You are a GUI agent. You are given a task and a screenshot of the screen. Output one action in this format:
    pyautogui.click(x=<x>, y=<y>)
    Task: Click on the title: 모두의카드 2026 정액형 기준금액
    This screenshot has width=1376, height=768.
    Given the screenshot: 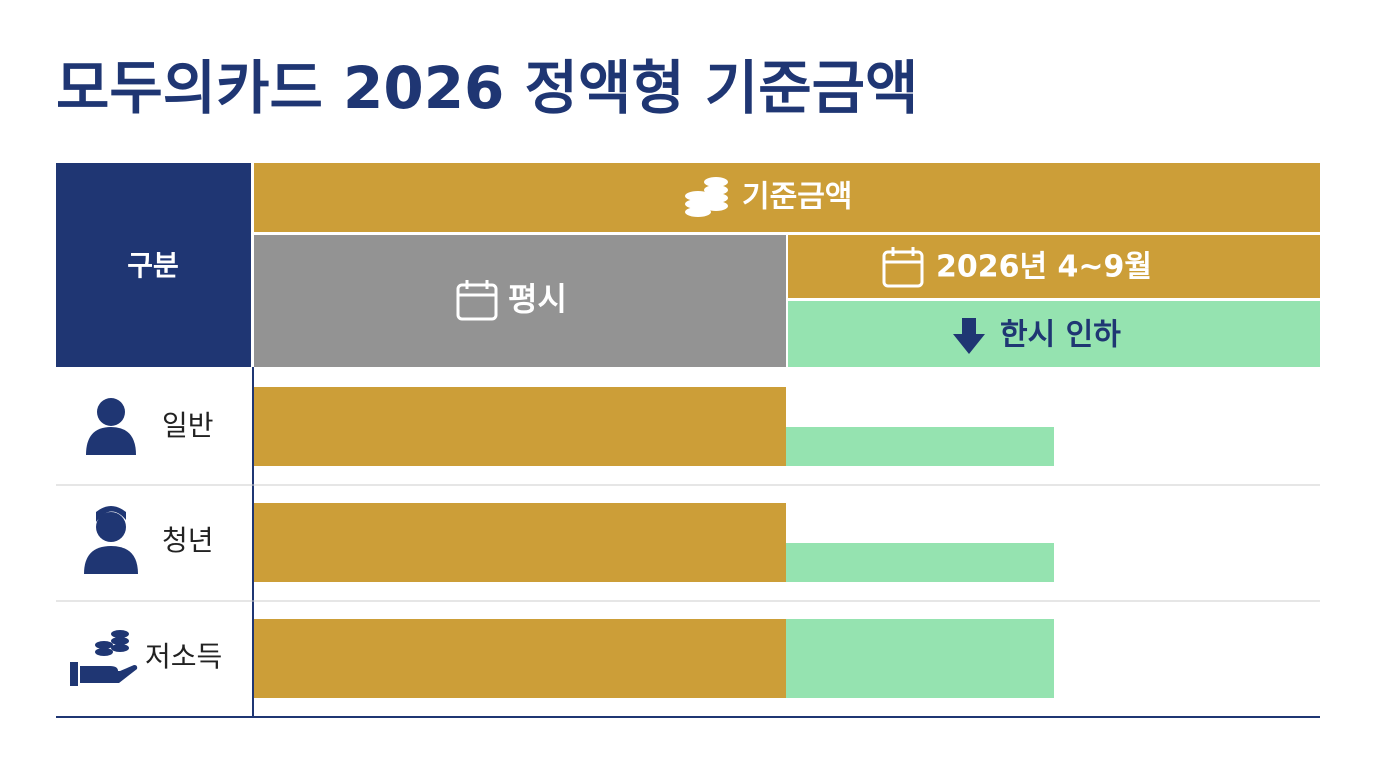 What is the action you would take?
    pyautogui.click(x=487, y=88)
    